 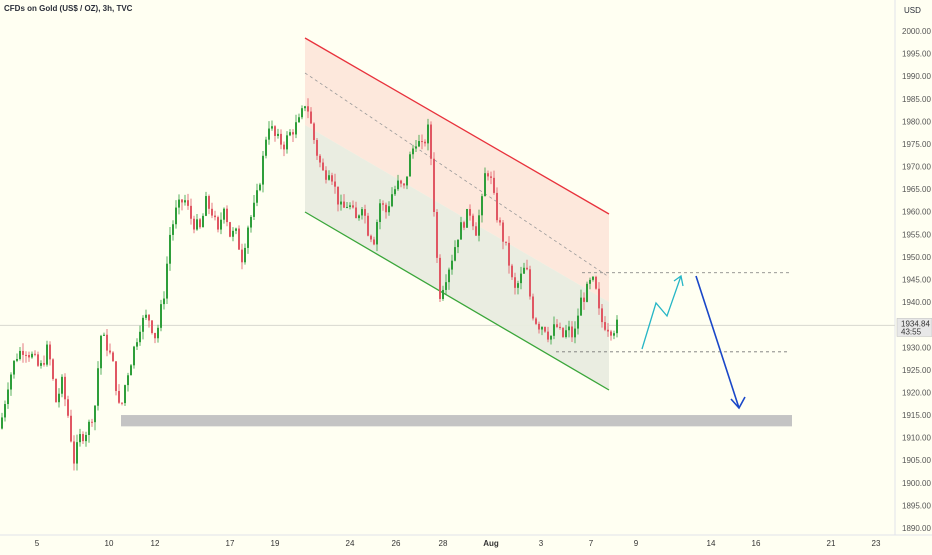 What do you see at coordinates (916, 189) in the screenshot?
I see `y-tick-label: 1965.00` at bounding box center [916, 189].